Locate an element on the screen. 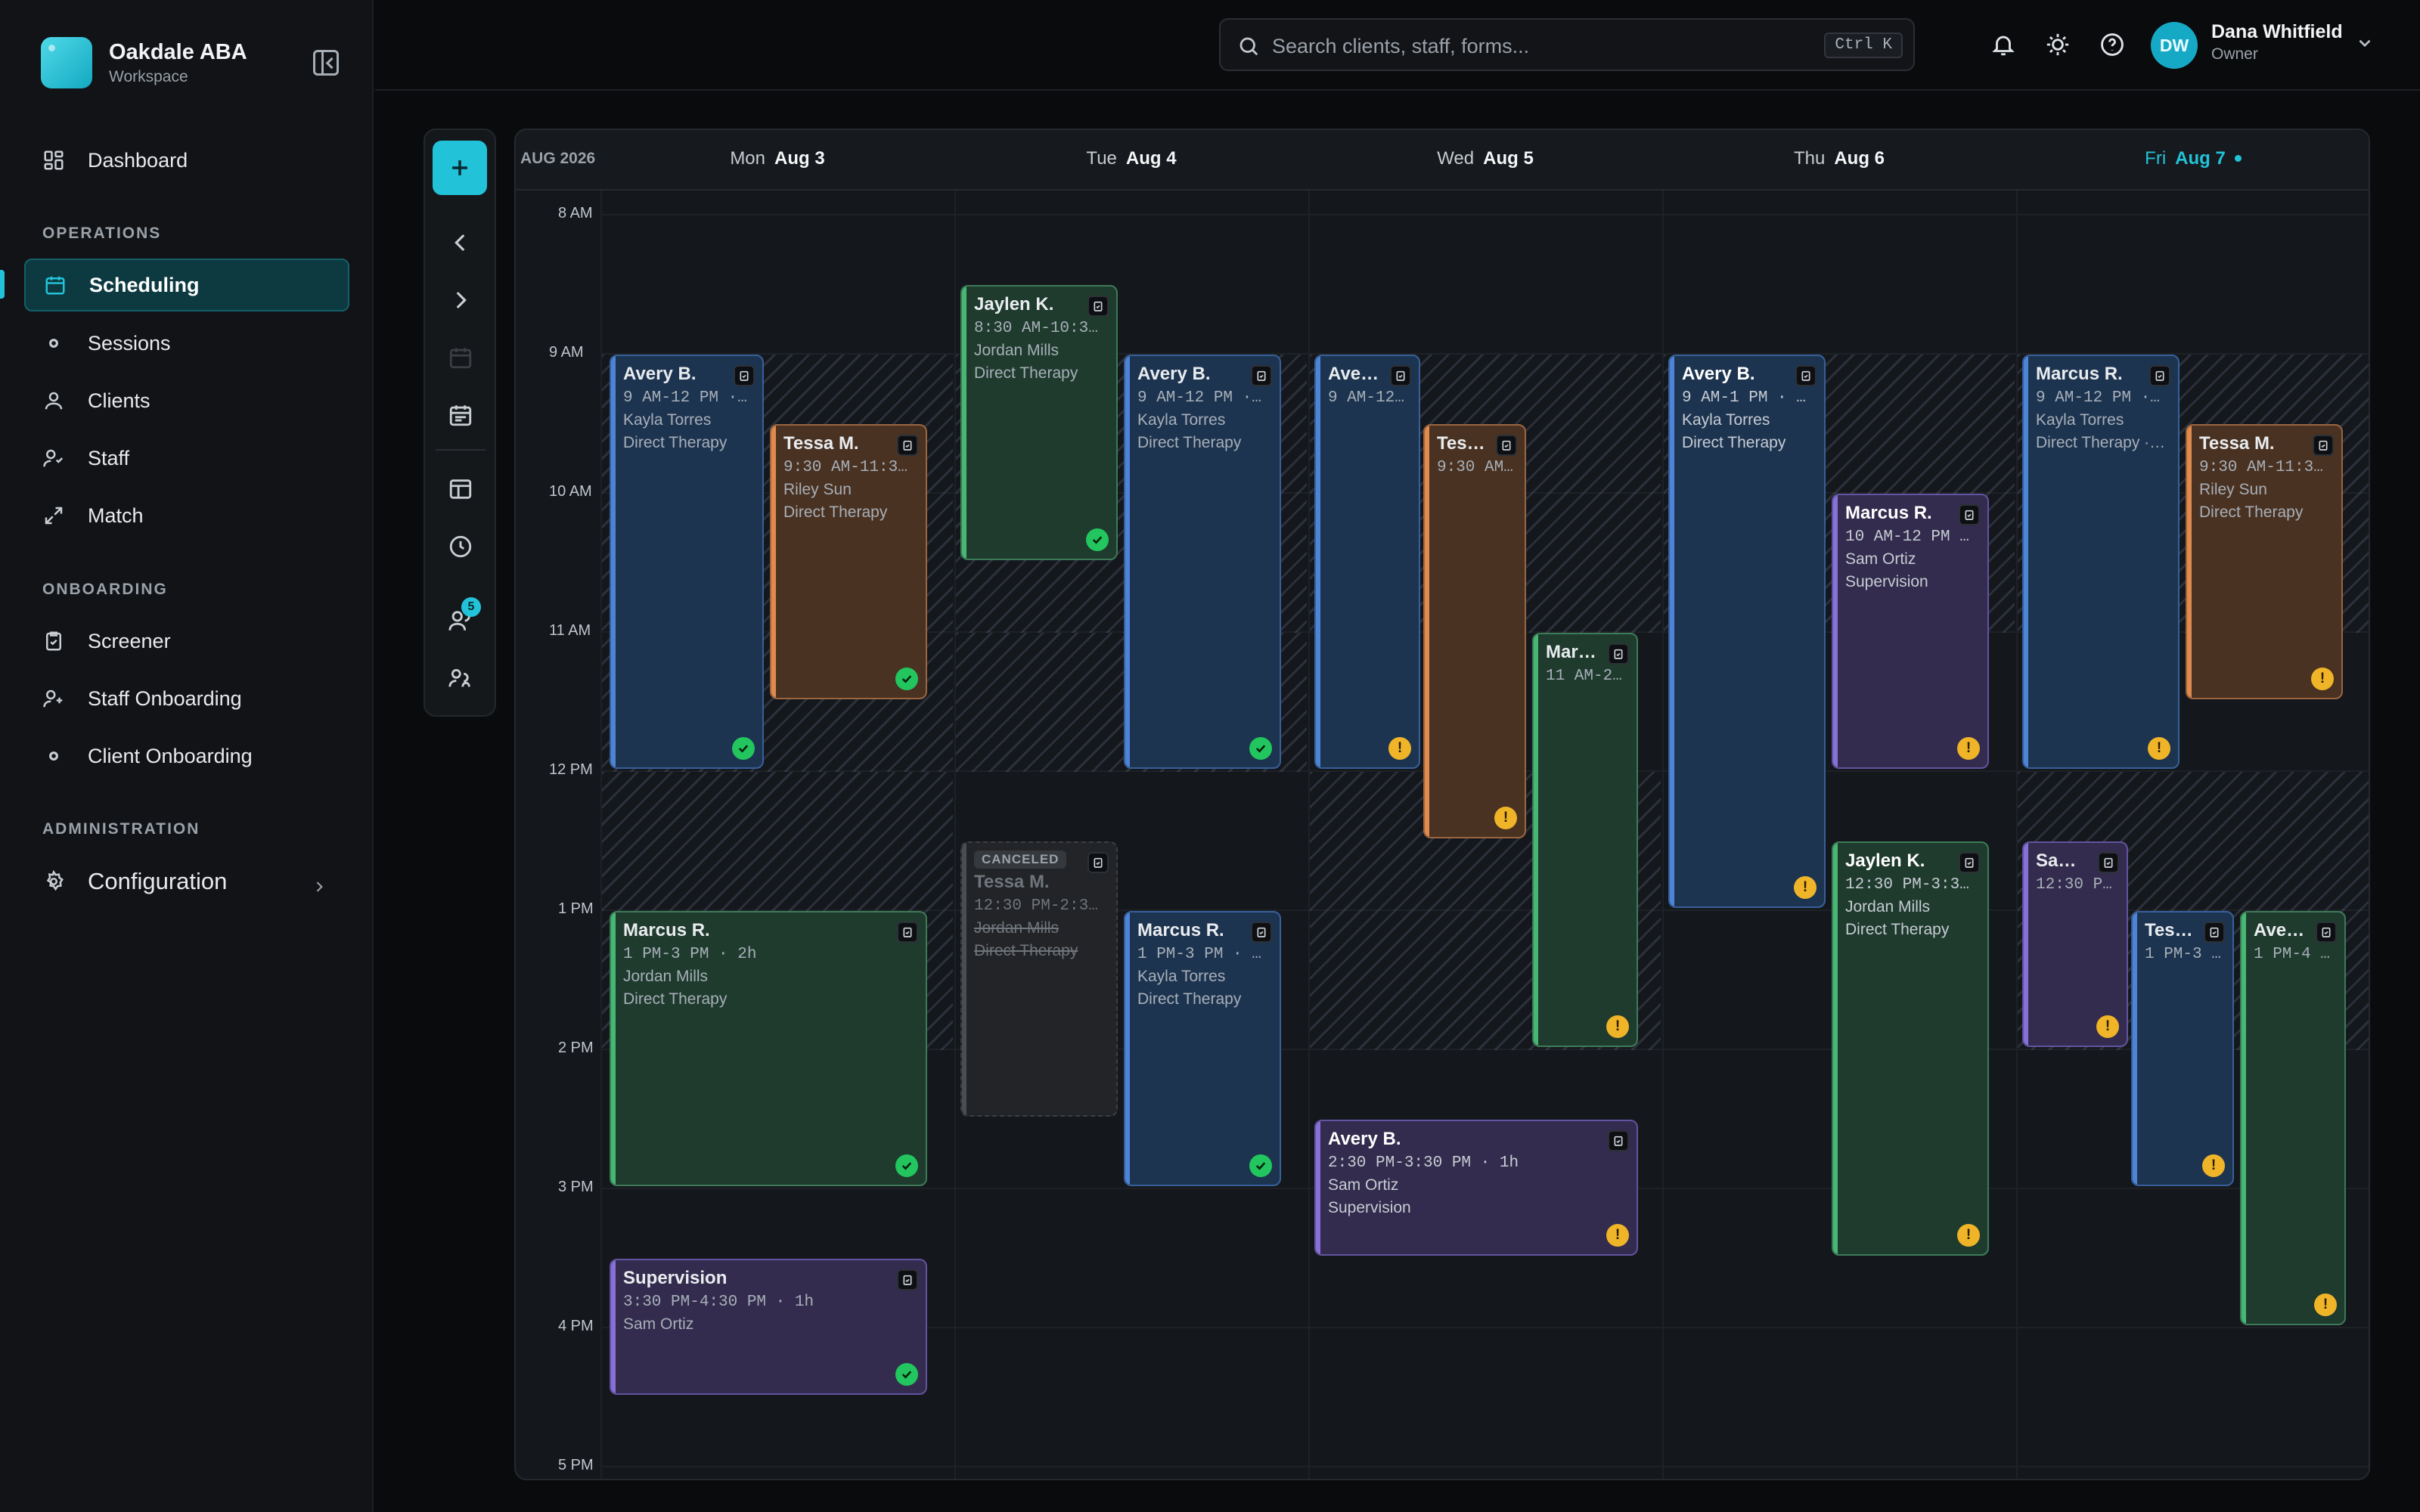 The width and height of the screenshot is (2420, 1512). sidebar-item-staff: Staff is located at coordinates (186, 459).